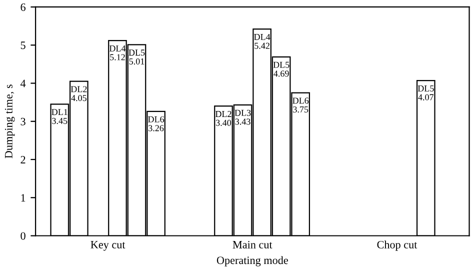 The height and width of the screenshot is (279, 474). Describe the element at coordinates (23, 160) in the screenshot. I see `y-tick-label: 2` at that location.